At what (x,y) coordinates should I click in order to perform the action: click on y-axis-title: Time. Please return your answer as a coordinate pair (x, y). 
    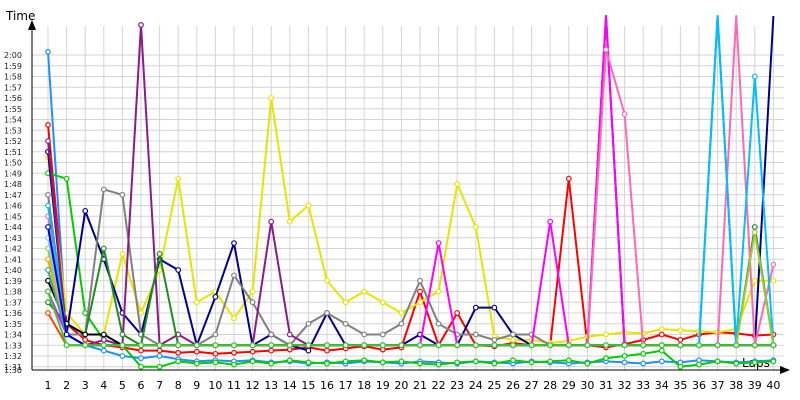
    Looking at the image, I should click on (20, 16).